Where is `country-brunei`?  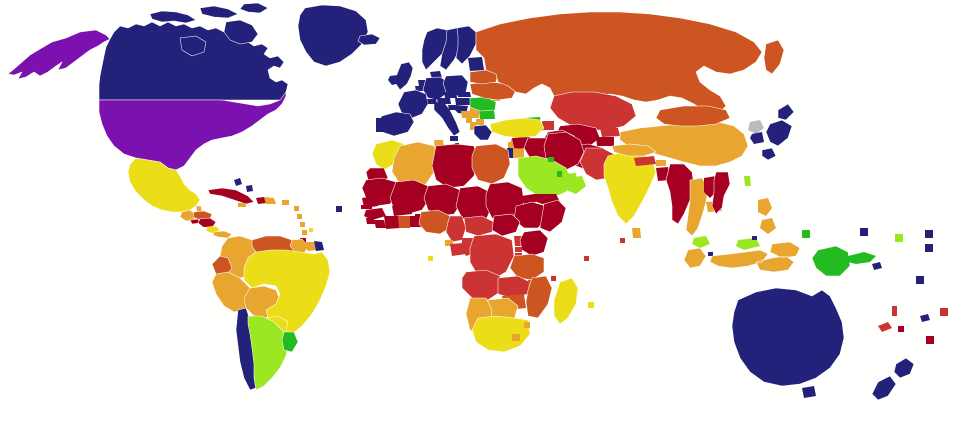 country-brunei is located at coordinates (754, 238).